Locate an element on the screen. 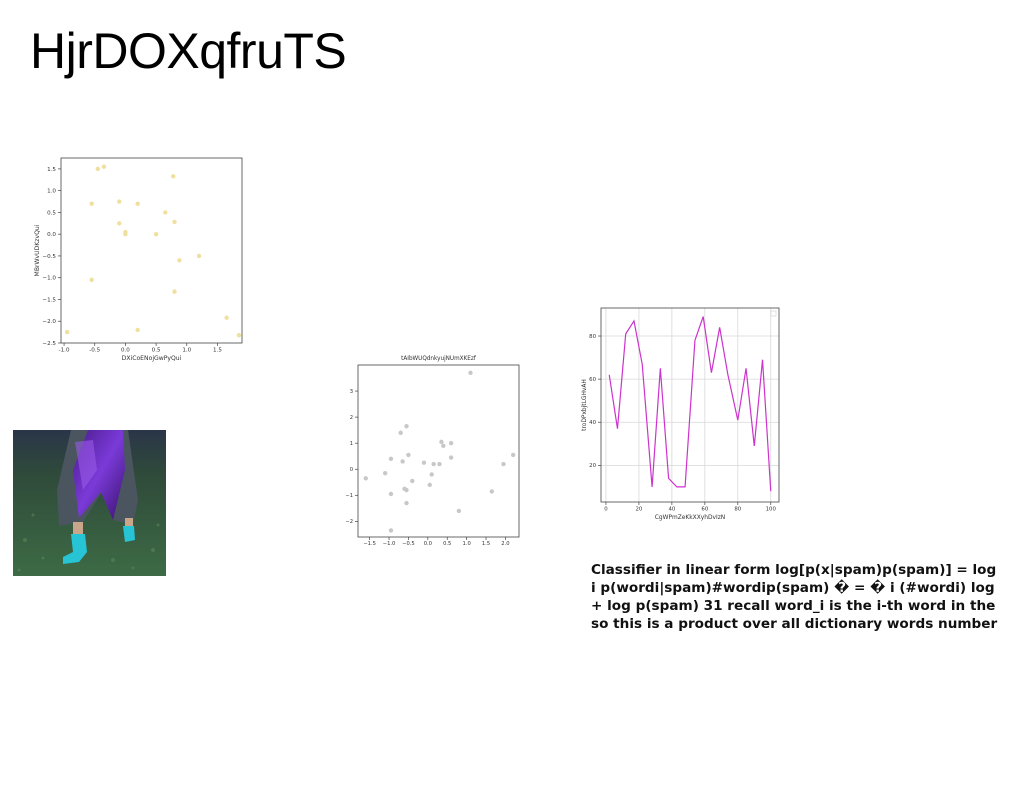  y-tick-label: 60 is located at coordinates (592, 380).